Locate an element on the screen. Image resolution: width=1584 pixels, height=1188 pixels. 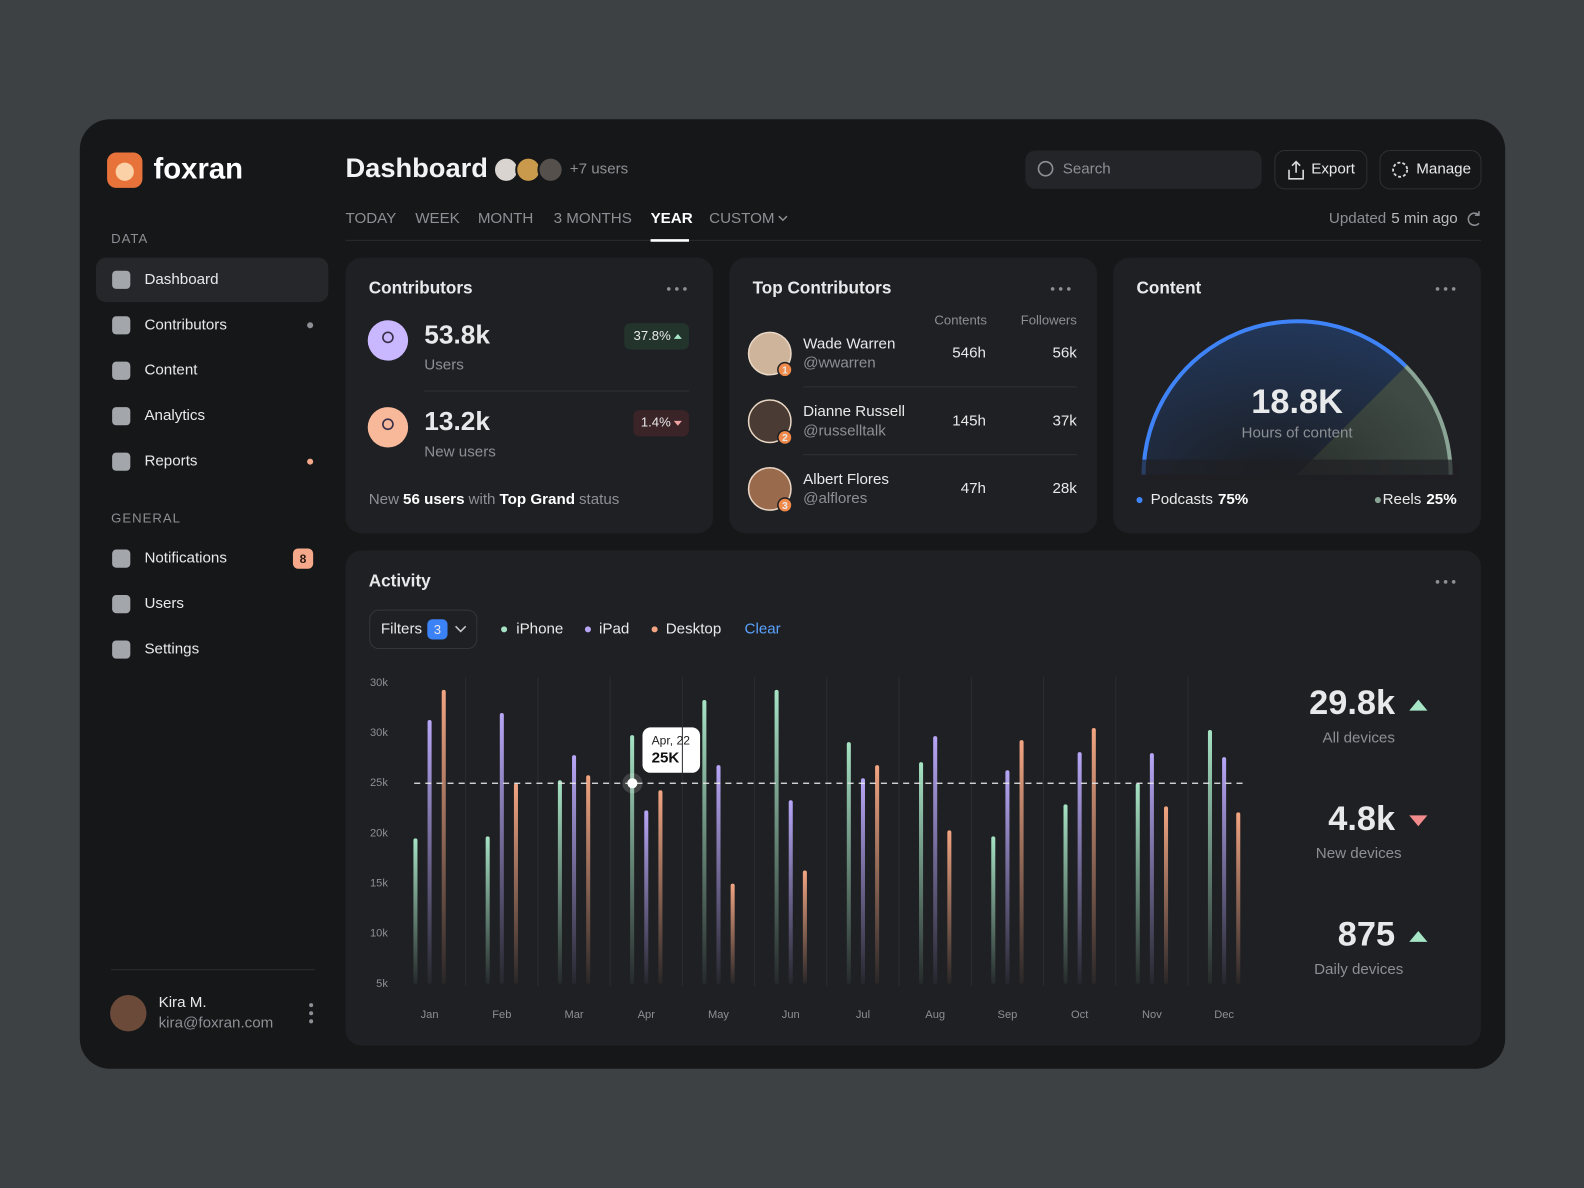
tooltip-value: 25K is located at coordinates (666, 758).